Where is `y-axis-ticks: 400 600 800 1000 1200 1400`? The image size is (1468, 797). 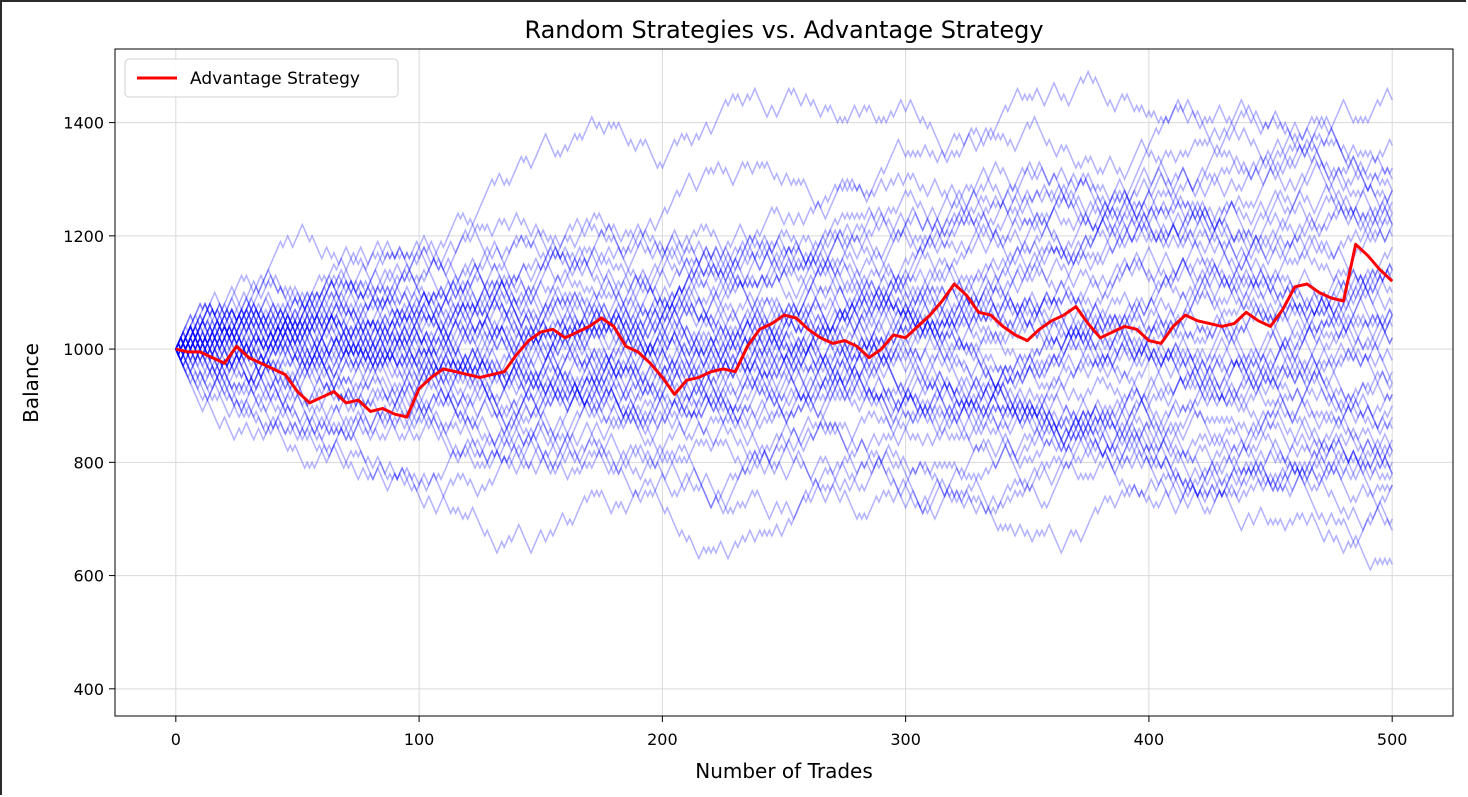
y-axis-ticks: 400 600 800 1000 1200 1400 is located at coordinates (89, 406).